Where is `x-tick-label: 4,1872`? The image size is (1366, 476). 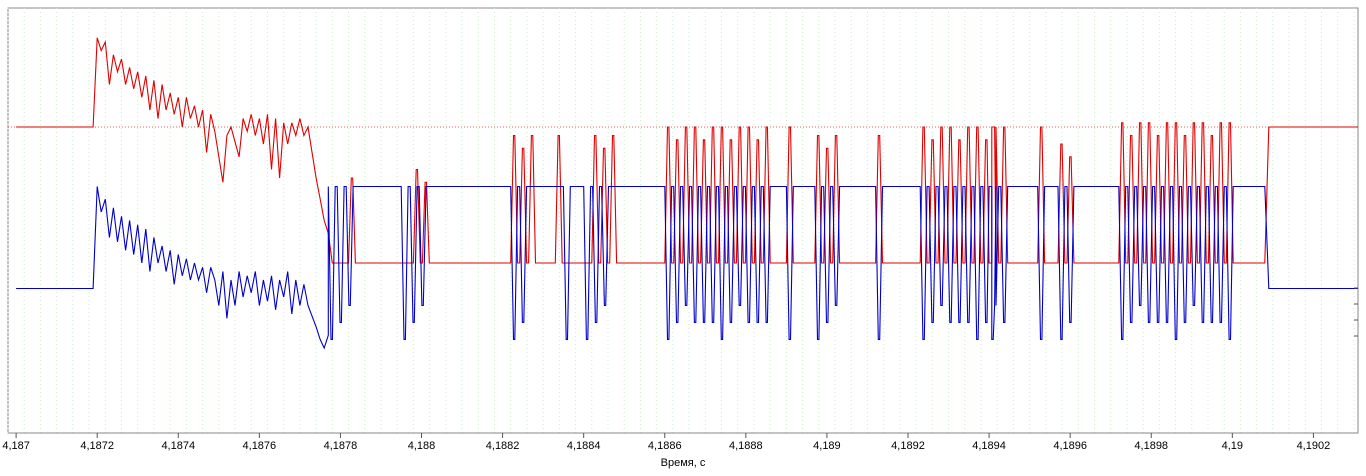
x-tick-label: 4,1872 is located at coordinates (97, 446).